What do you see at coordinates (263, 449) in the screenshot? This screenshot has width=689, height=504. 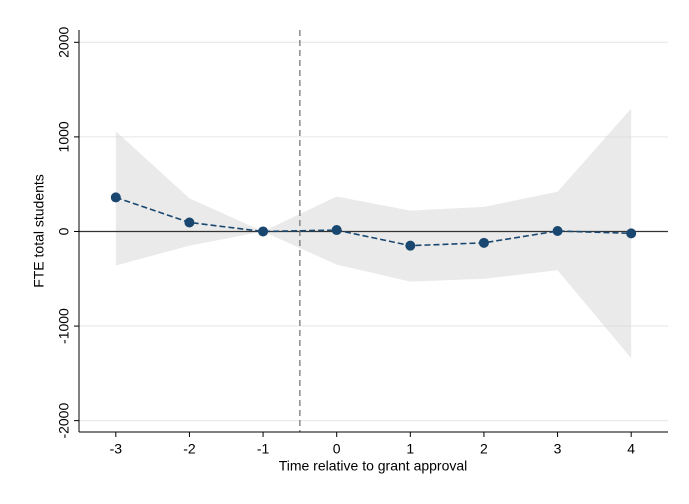 I see `x-tick-label: -1` at bounding box center [263, 449].